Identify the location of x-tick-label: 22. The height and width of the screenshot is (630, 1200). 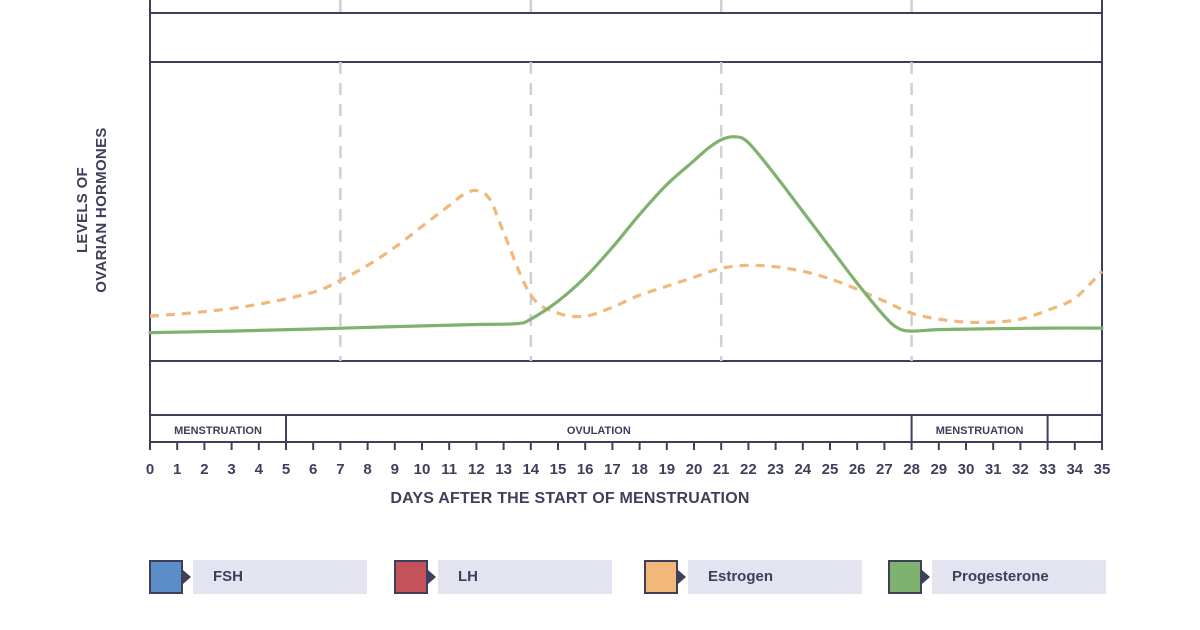
(748, 469).